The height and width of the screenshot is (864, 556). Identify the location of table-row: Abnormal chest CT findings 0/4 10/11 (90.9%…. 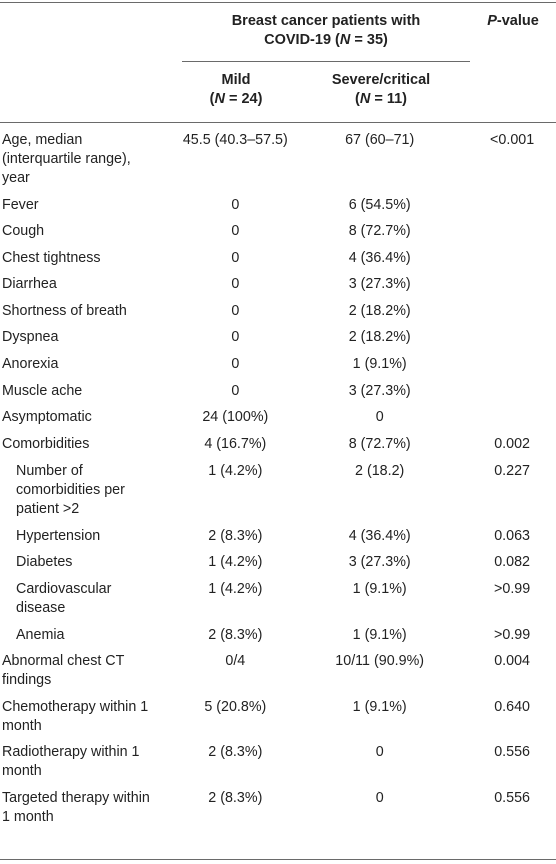
(278, 675).